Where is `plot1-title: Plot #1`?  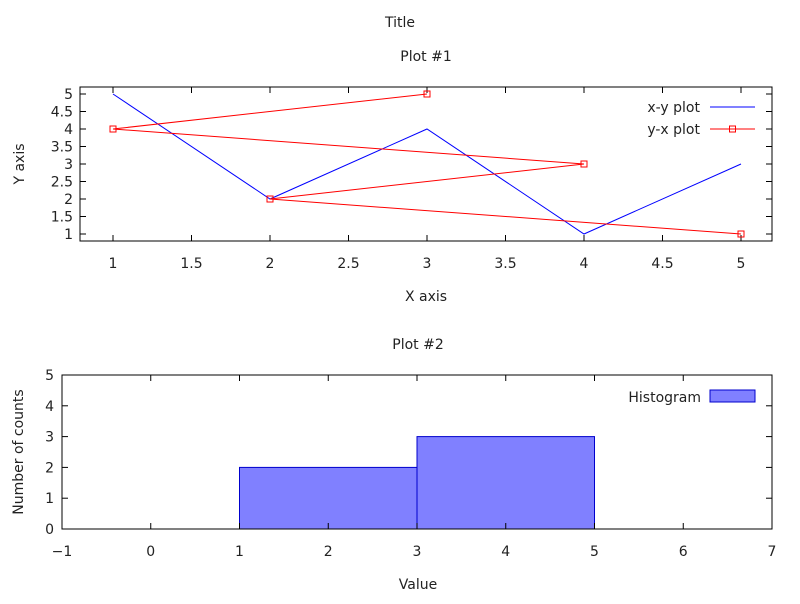 plot1-title: Plot #1 is located at coordinates (425, 57).